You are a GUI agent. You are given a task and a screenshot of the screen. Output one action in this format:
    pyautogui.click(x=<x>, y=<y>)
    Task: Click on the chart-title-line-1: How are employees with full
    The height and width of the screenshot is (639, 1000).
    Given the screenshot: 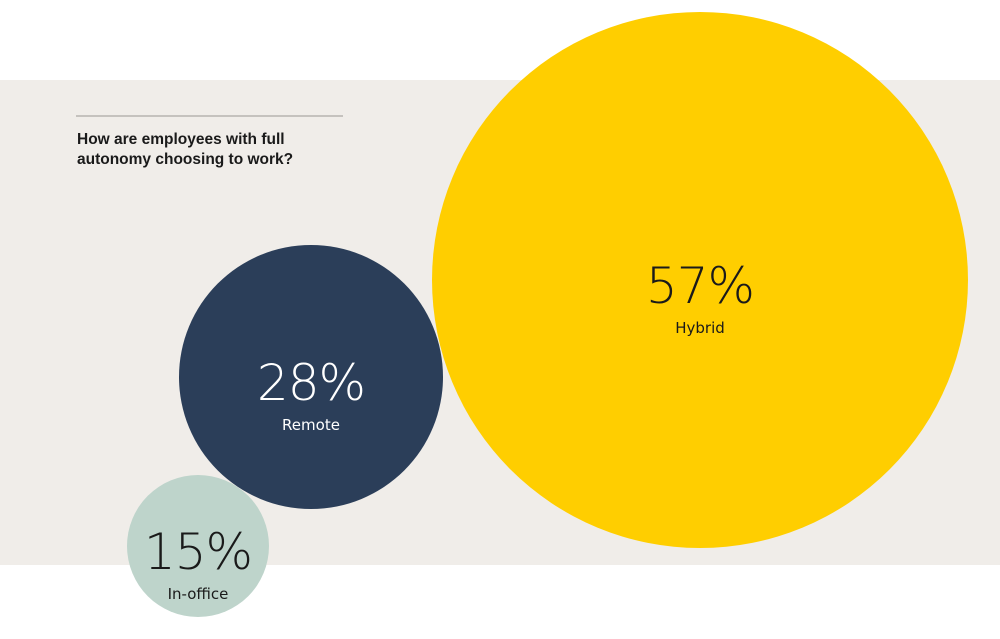 What is the action you would take?
    pyautogui.click(x=181, y=139)
    